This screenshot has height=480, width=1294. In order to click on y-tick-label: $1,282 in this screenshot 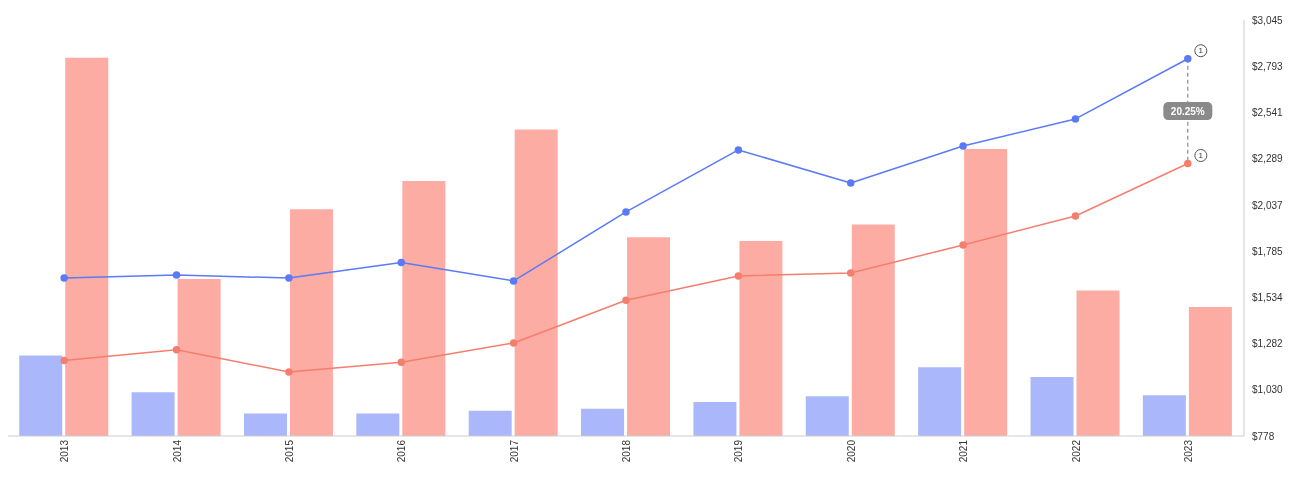, I will do `click(1268, 344)`.